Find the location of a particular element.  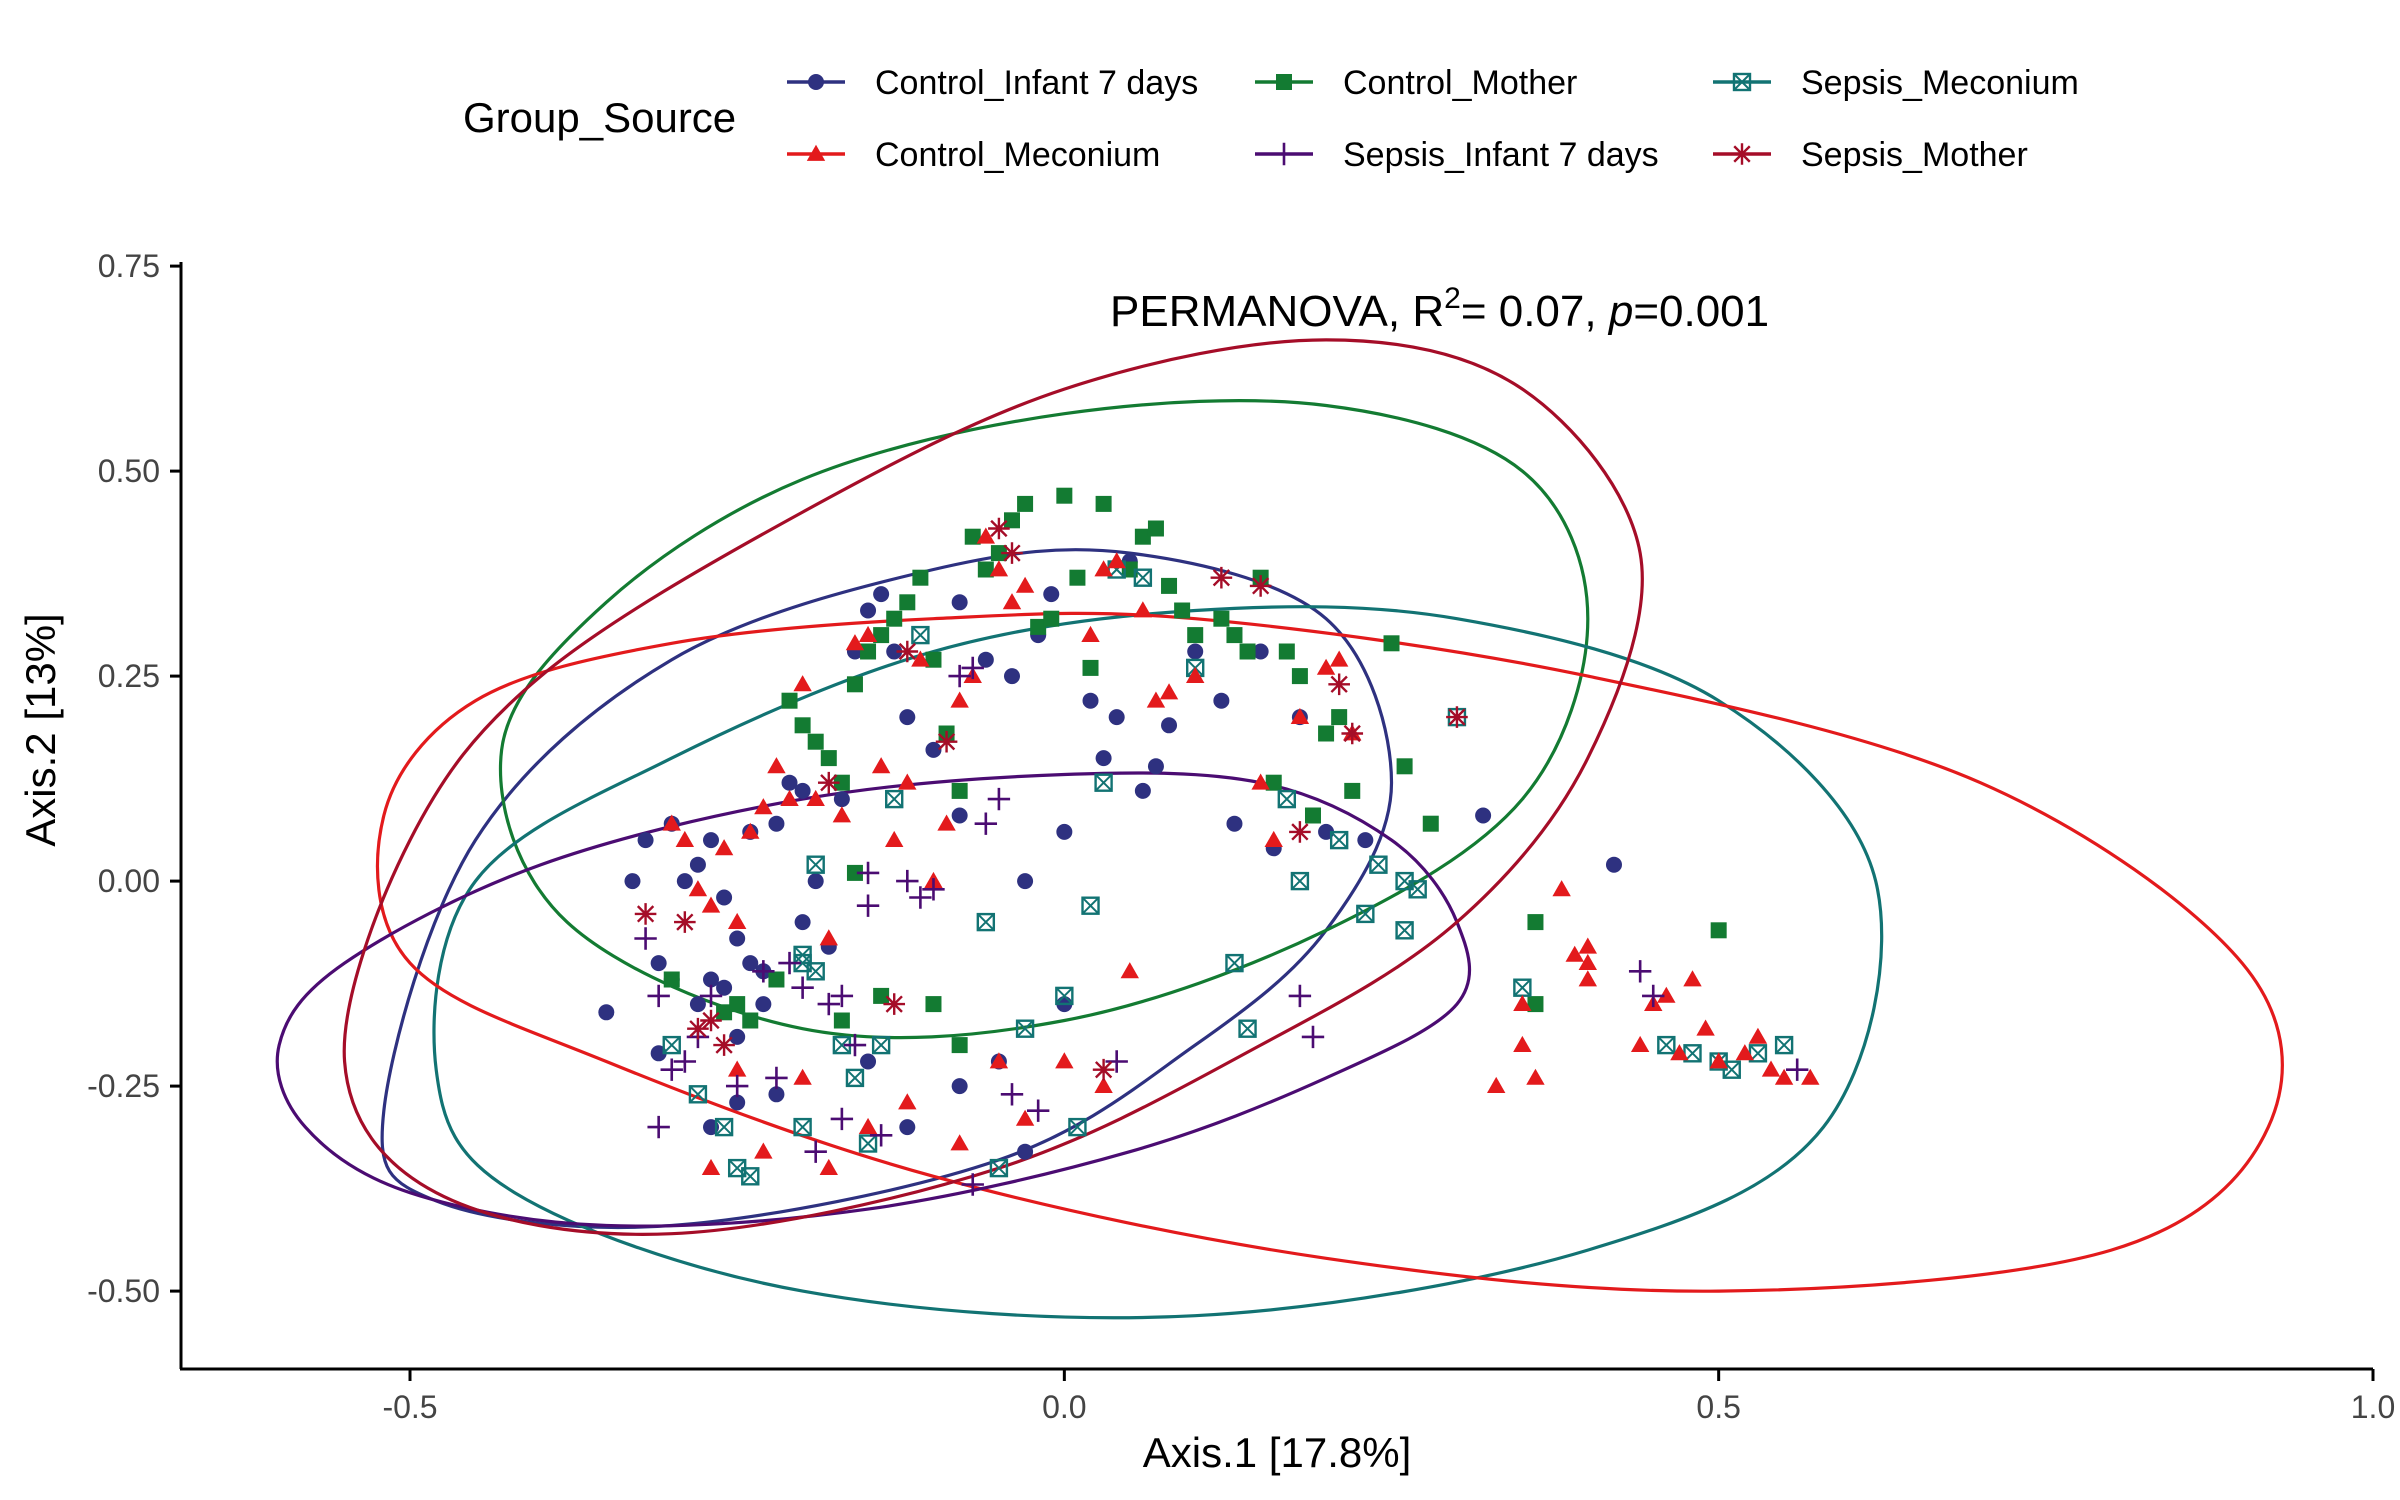

legend-item-sepsis-meconium: Sepsis_Meconium is located at coordinates (1896, 83).